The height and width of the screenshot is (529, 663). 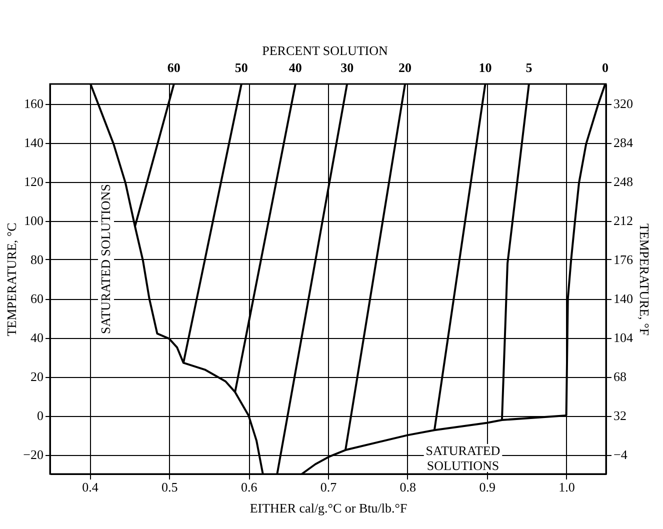 What do you see at coordinates (405, 67) in the screenshot?
I see `series-label: 20` at bounding box center [405, 67].